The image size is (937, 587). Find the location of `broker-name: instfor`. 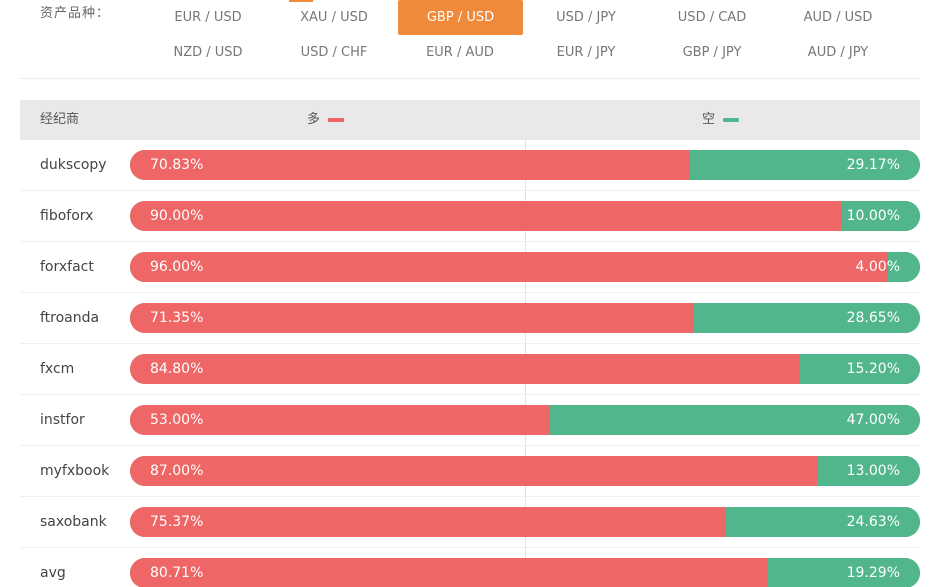

broker-name: instfor is located at coordinates (62, 420).